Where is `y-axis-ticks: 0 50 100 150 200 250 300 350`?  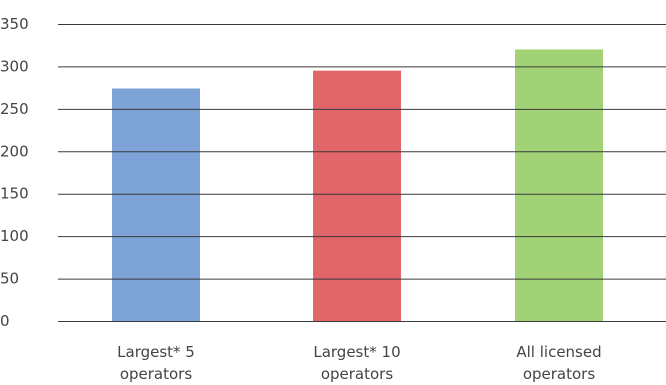
y-axis-ticks: 0 50 100 150 200 250 300 350 is located at coordinates (14, 172).